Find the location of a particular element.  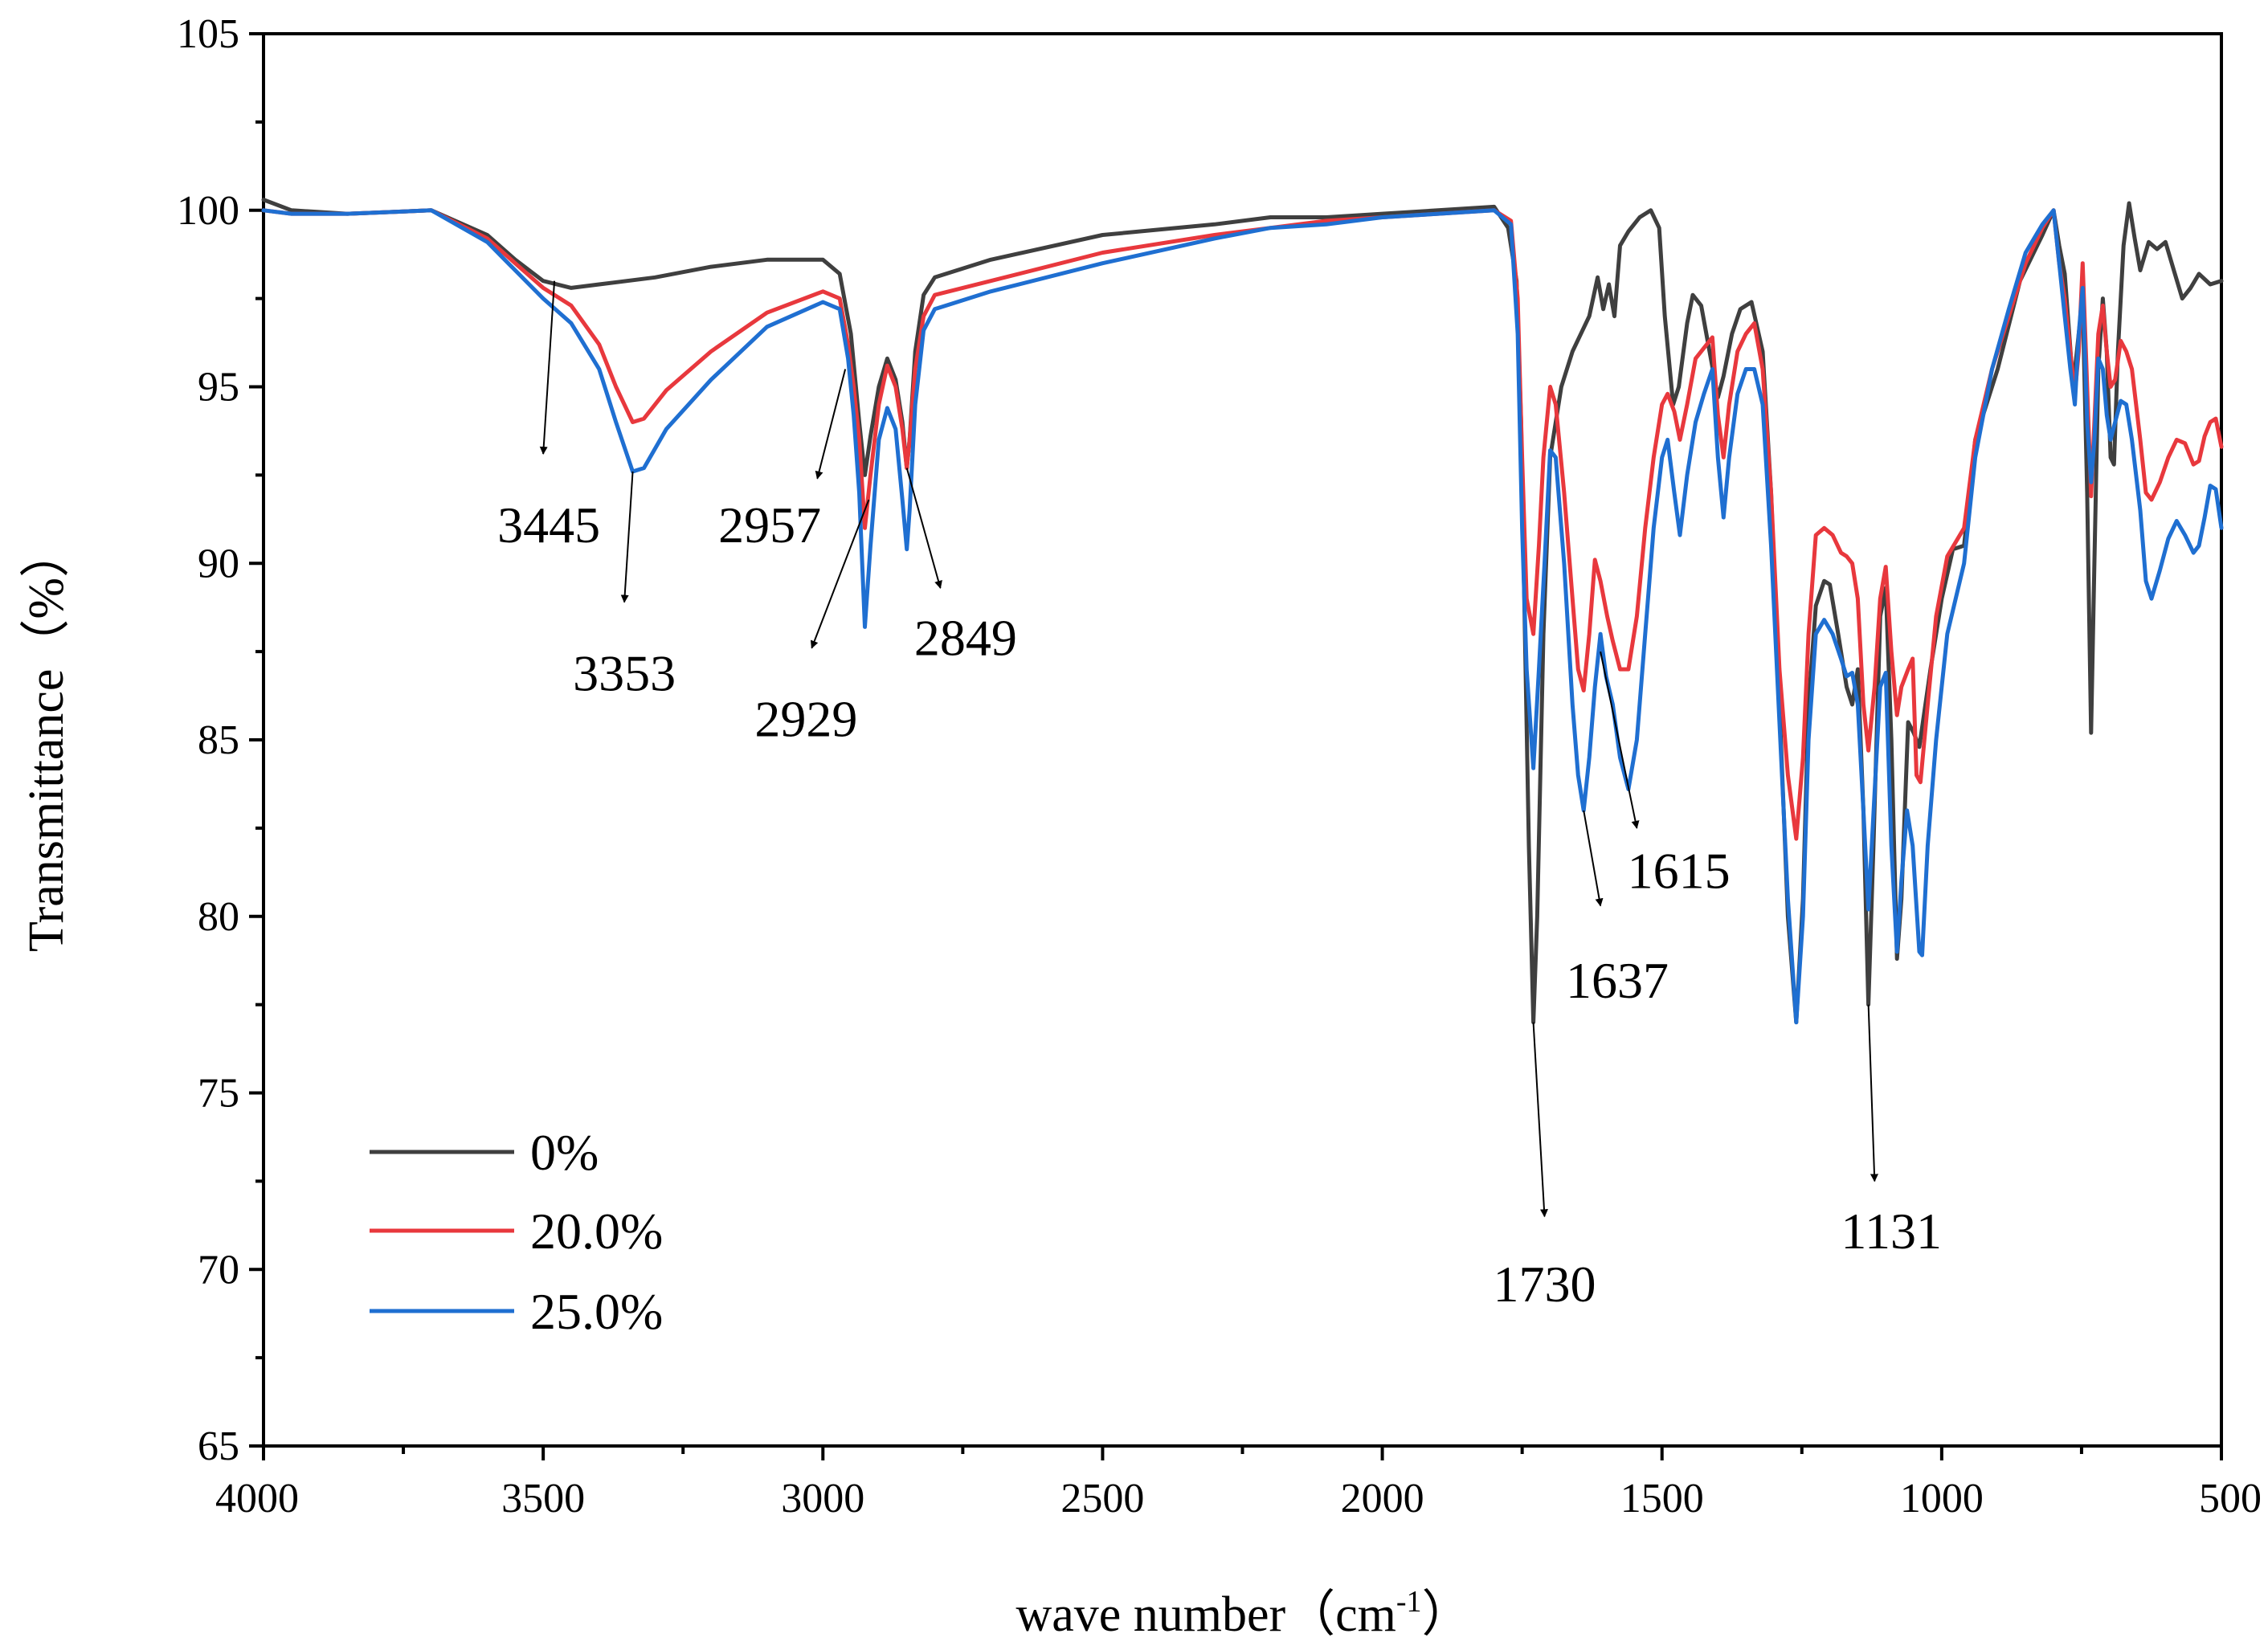

annotation-label: 2957 is located at coordinates (769, 524).